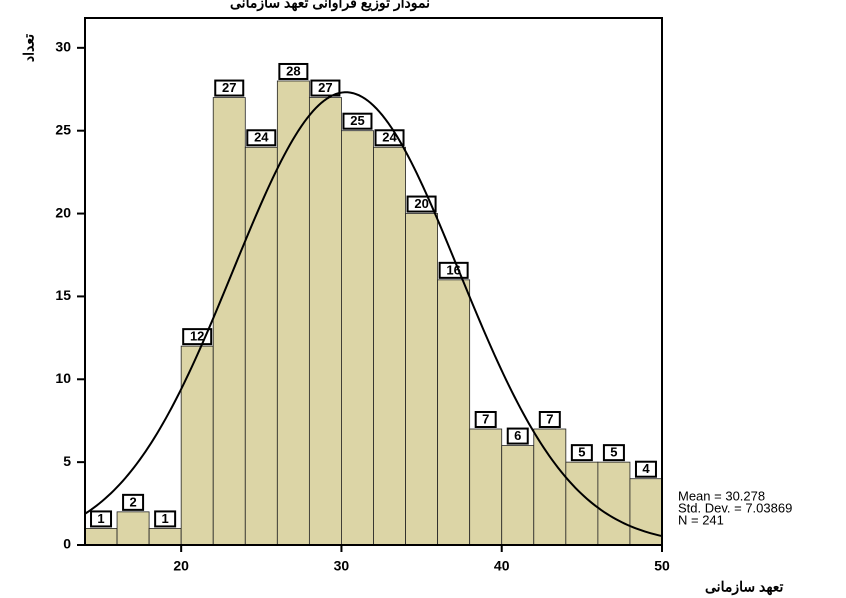 The image size is (846, 598). I want to click on x-axis-label: تعهد سازمانی, so click(744, 587).